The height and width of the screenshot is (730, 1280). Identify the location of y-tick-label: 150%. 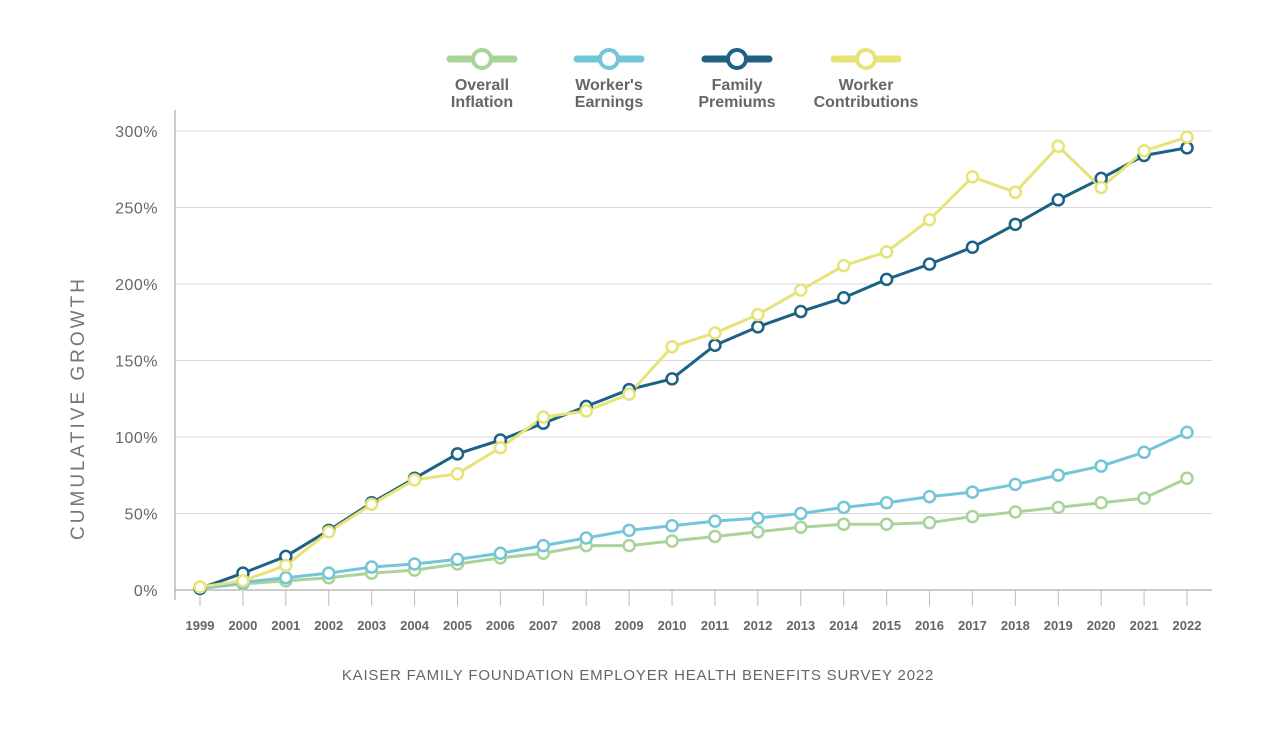
(136, 362).